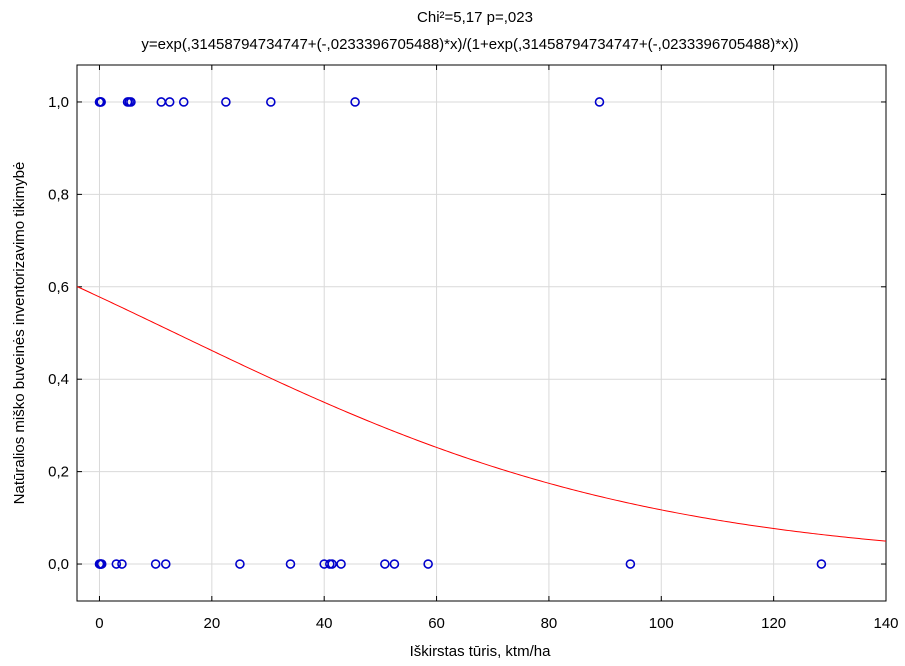  Describe the element at coordinates (436, 623) in the screenshot. I see `x-tick-label: 60` at that location.